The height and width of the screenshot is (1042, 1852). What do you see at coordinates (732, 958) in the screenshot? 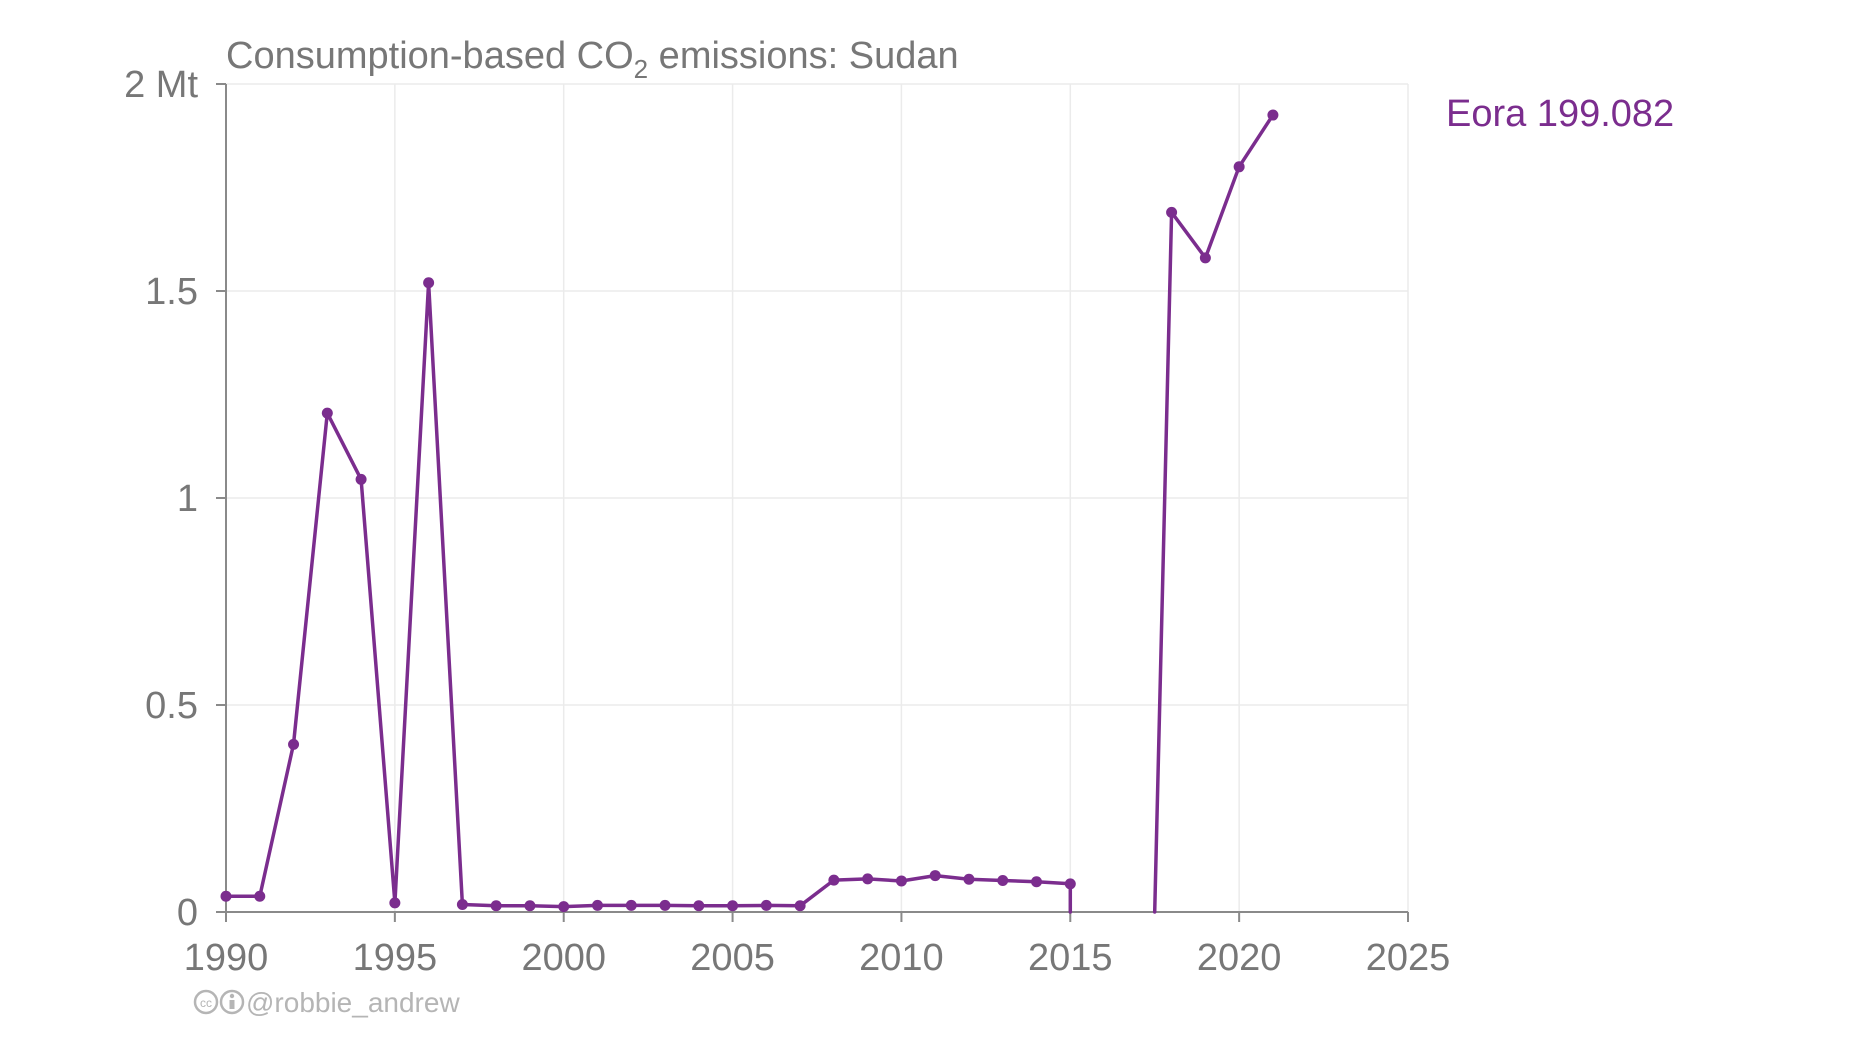
I see `x-tick-label: 2005` at bounding box center [732, 958].